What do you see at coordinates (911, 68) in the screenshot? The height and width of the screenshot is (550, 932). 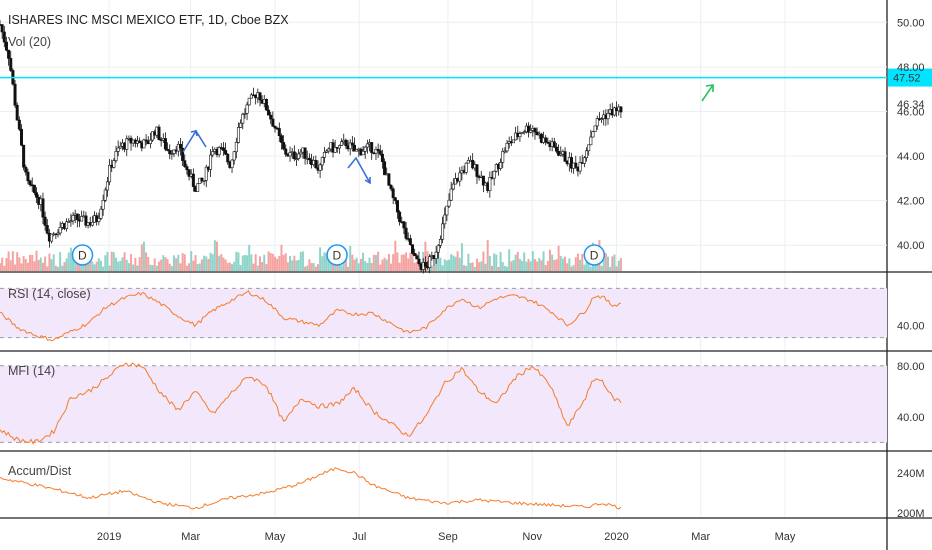 I see `price-tick-label: 48.00` at bounding box center [911, 68].